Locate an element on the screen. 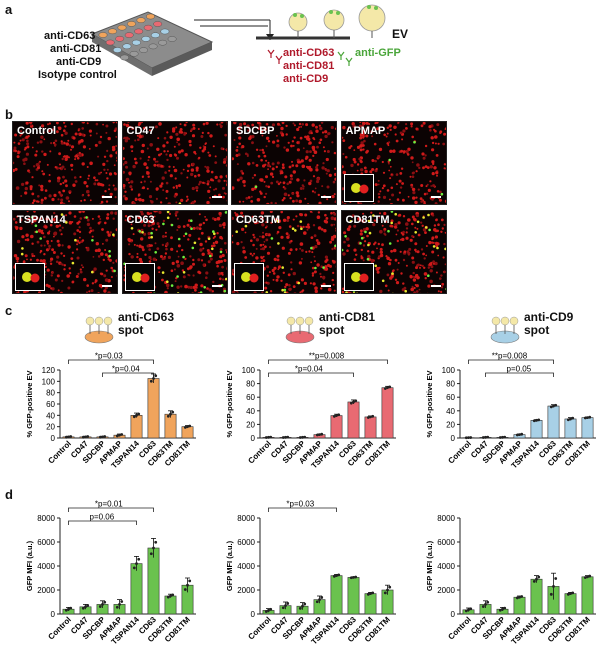  y-tick-label: 20 is located at coordinates (450, 424).